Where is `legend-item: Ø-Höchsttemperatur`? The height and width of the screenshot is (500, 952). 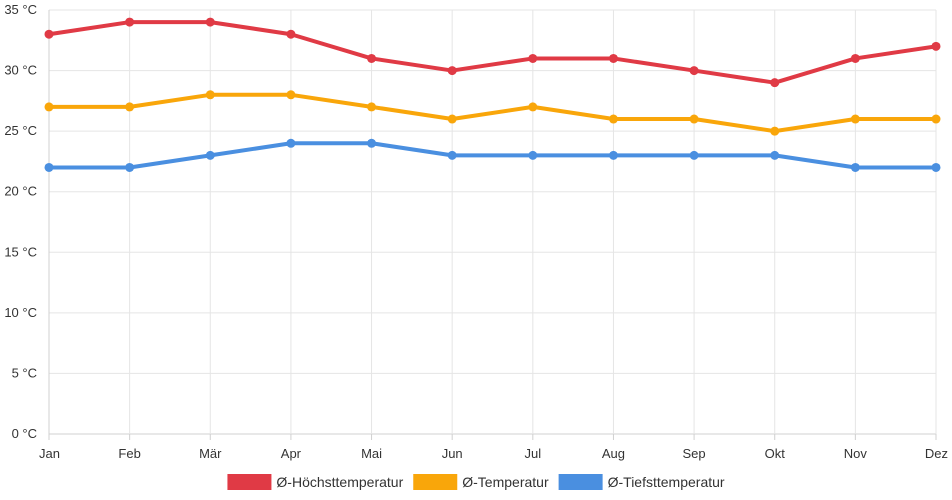
legend-item: Ø-Höchsttemperatur is located at coordinates (315, 482).